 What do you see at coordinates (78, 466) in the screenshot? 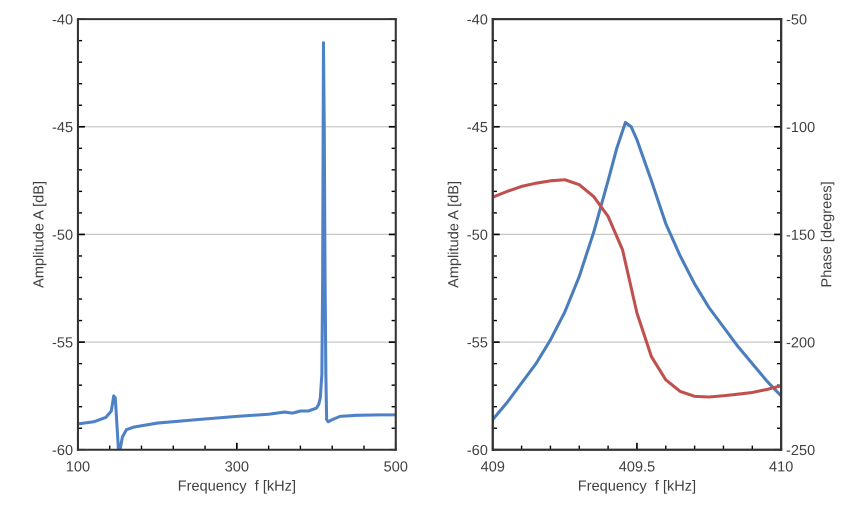
I see `x-tick-label: 100` at bounding box center [78, 466].